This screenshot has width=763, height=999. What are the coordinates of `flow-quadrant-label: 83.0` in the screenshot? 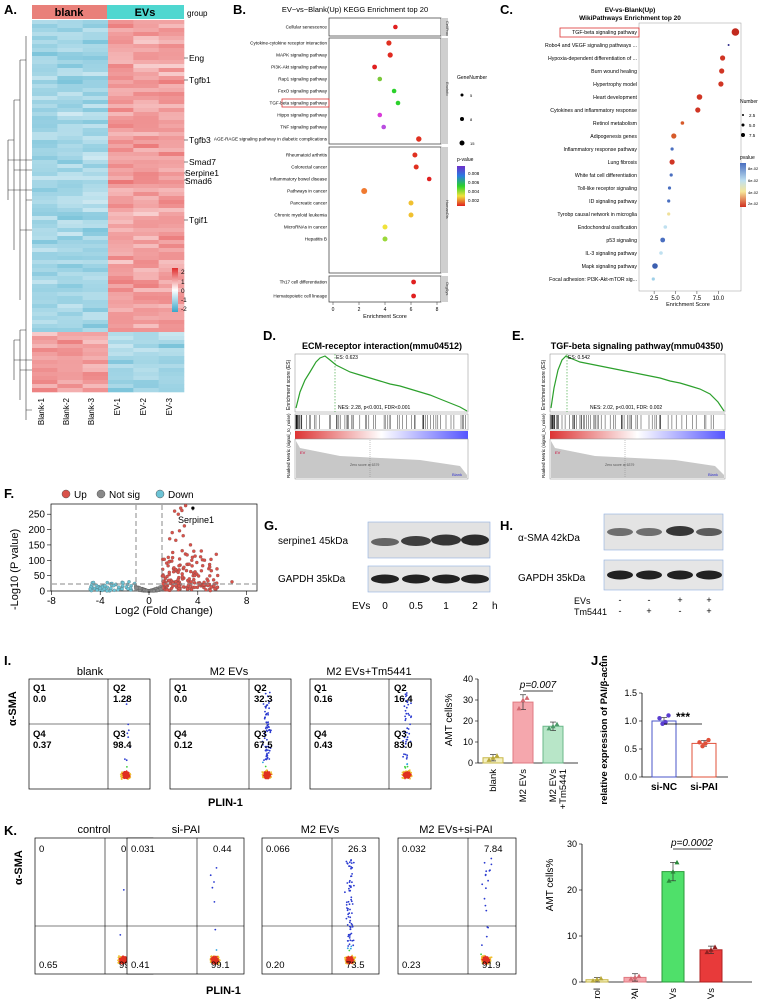 It's located at (403, 745).